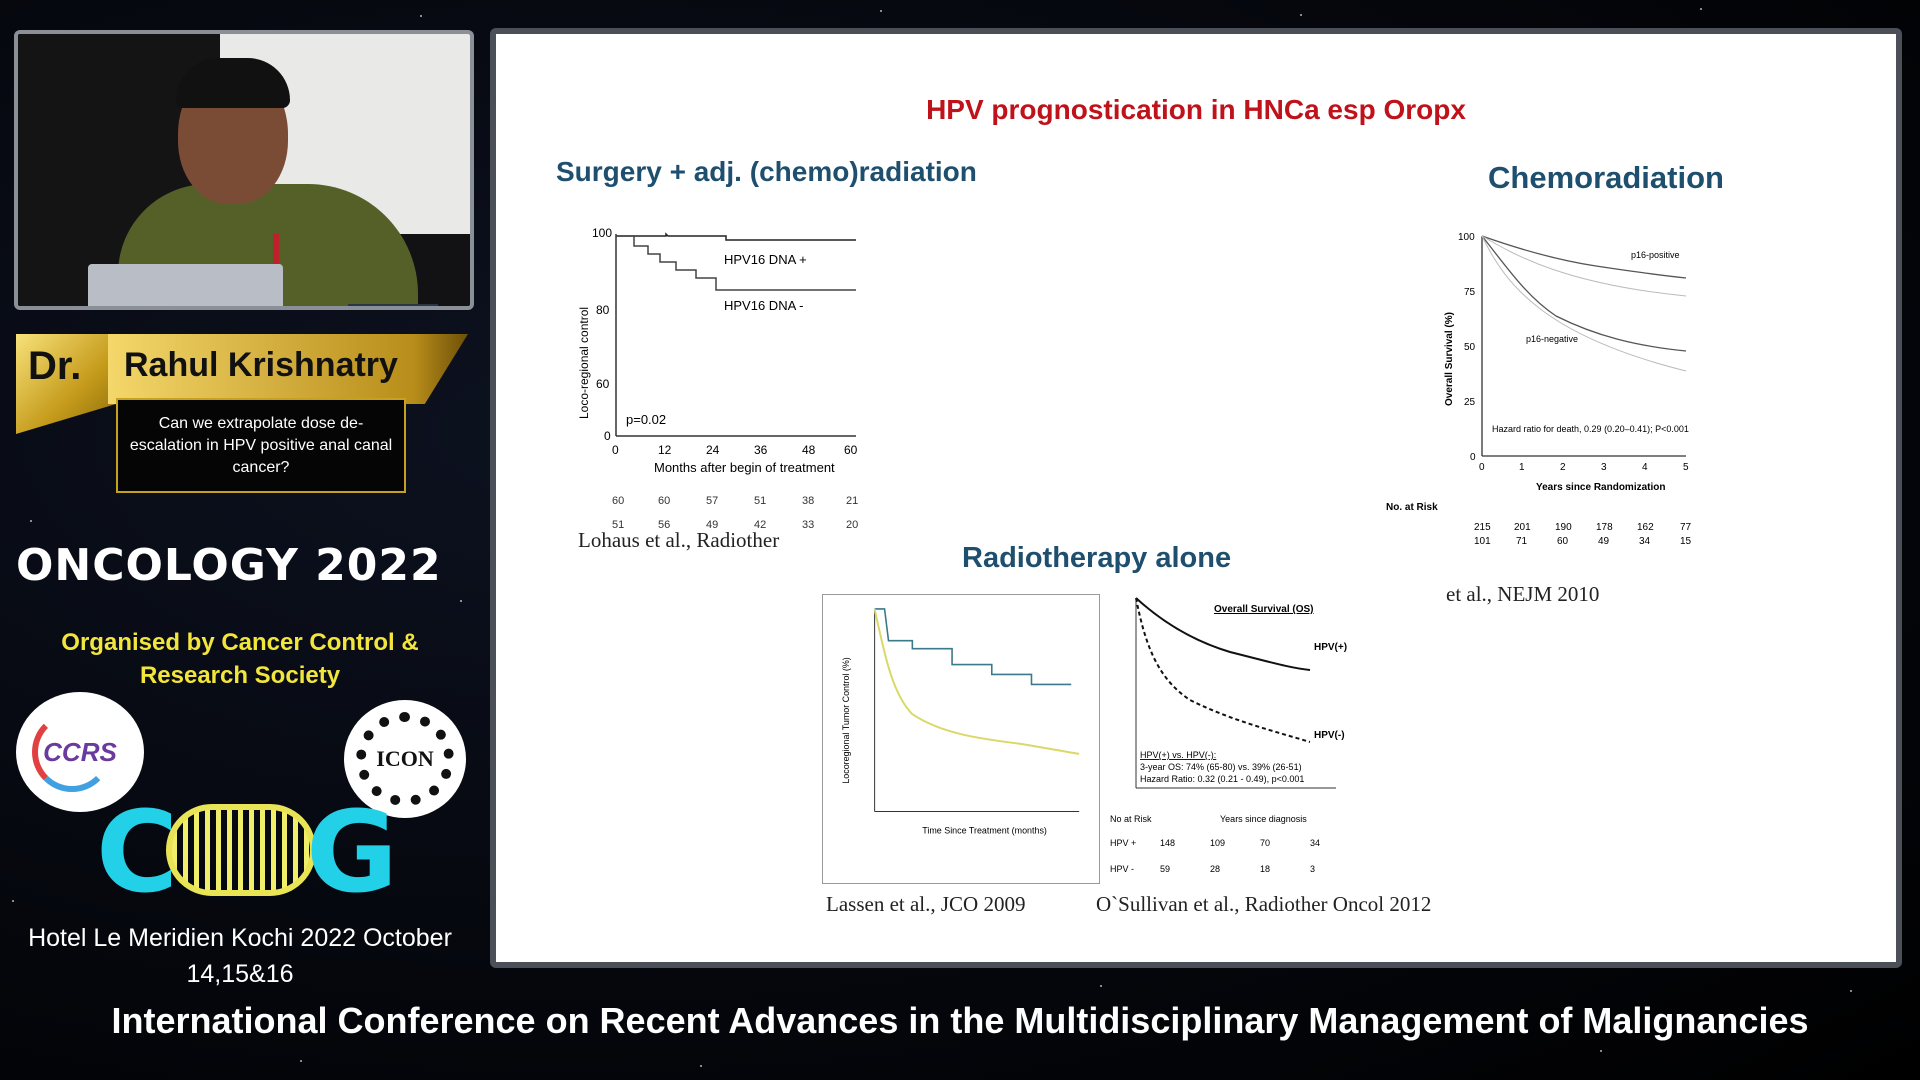 This screenshot has width=1920, height=1080. I want to click on p2-label-pos: p16-positive, so click(1655, 255).